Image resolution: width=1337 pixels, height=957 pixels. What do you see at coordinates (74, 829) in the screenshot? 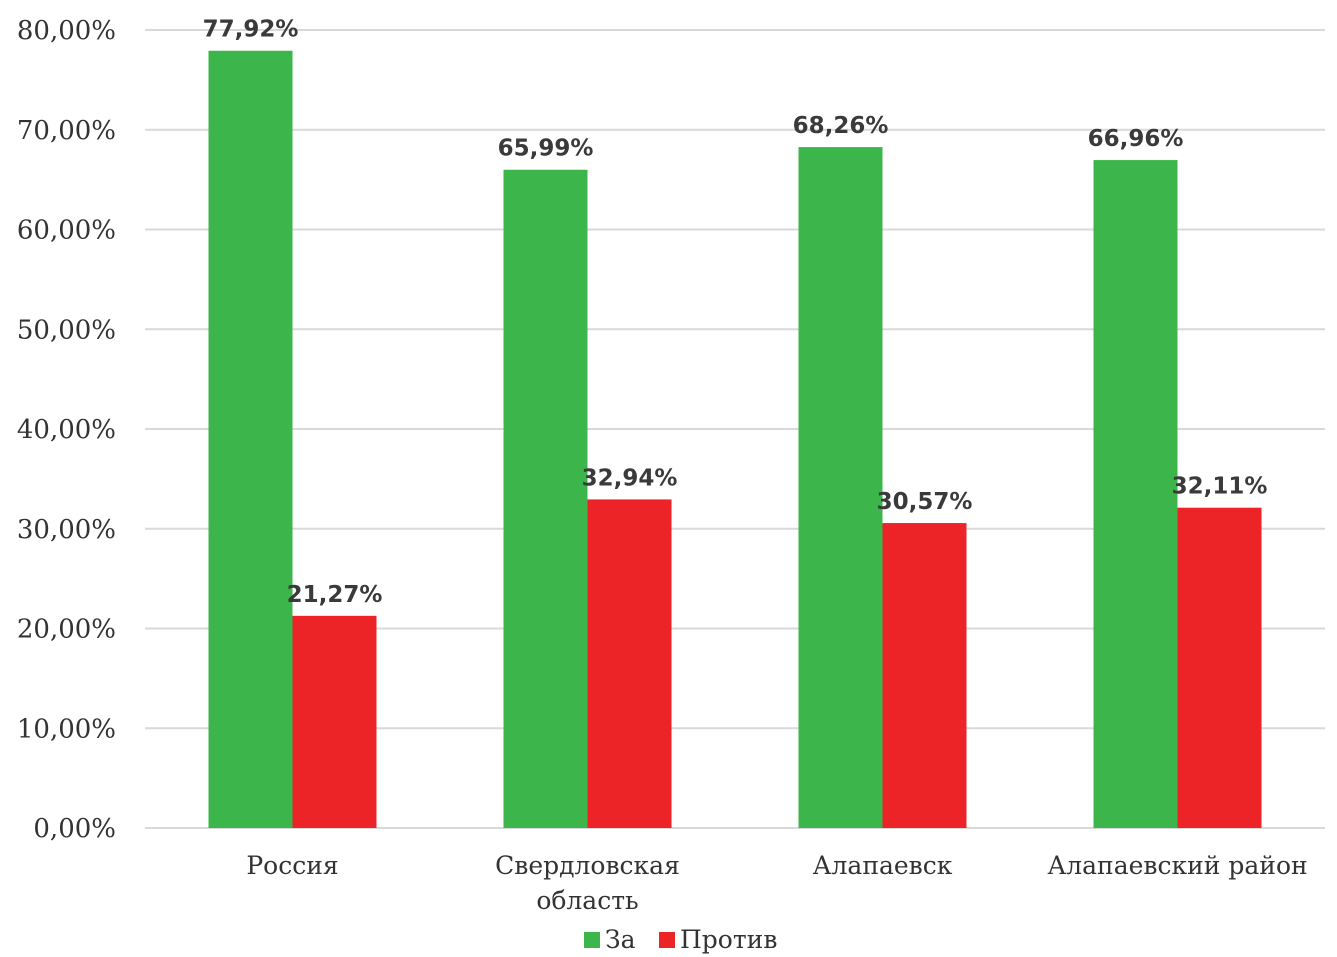
I see `y-tick-label: 0,00%` at bounding box center [74, 829].